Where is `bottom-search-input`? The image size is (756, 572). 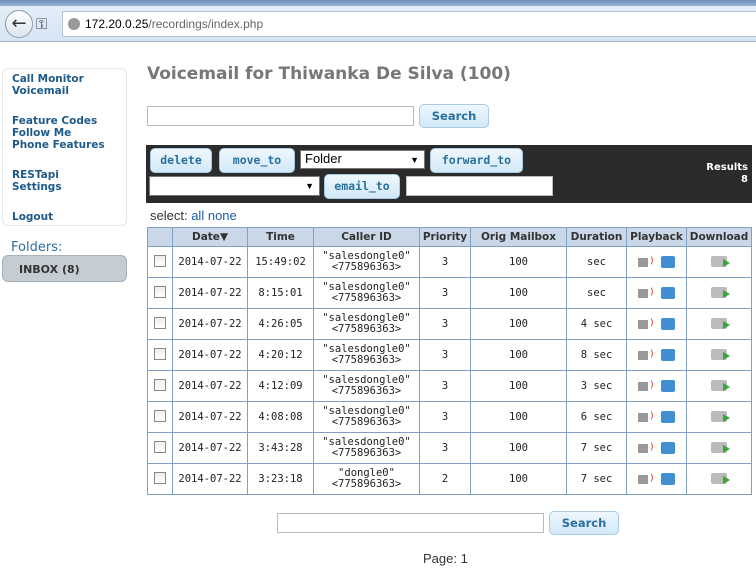 bottom-search-input is located at coordinates (410, 523).